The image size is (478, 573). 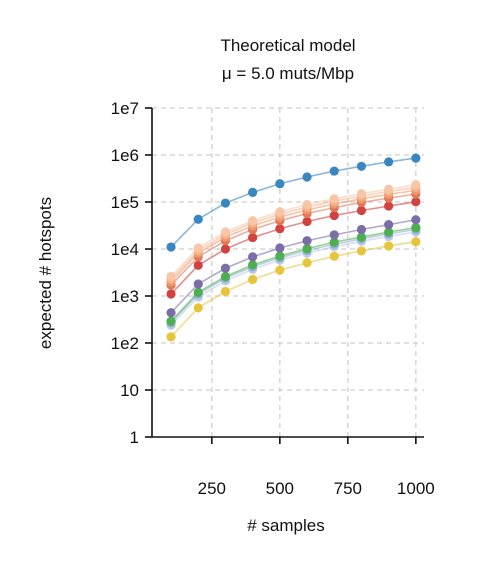 What do you see at coordinates (212, 488) in the screenshot?
I see `x-tick-label: 250` at bounding box center [212, 488].